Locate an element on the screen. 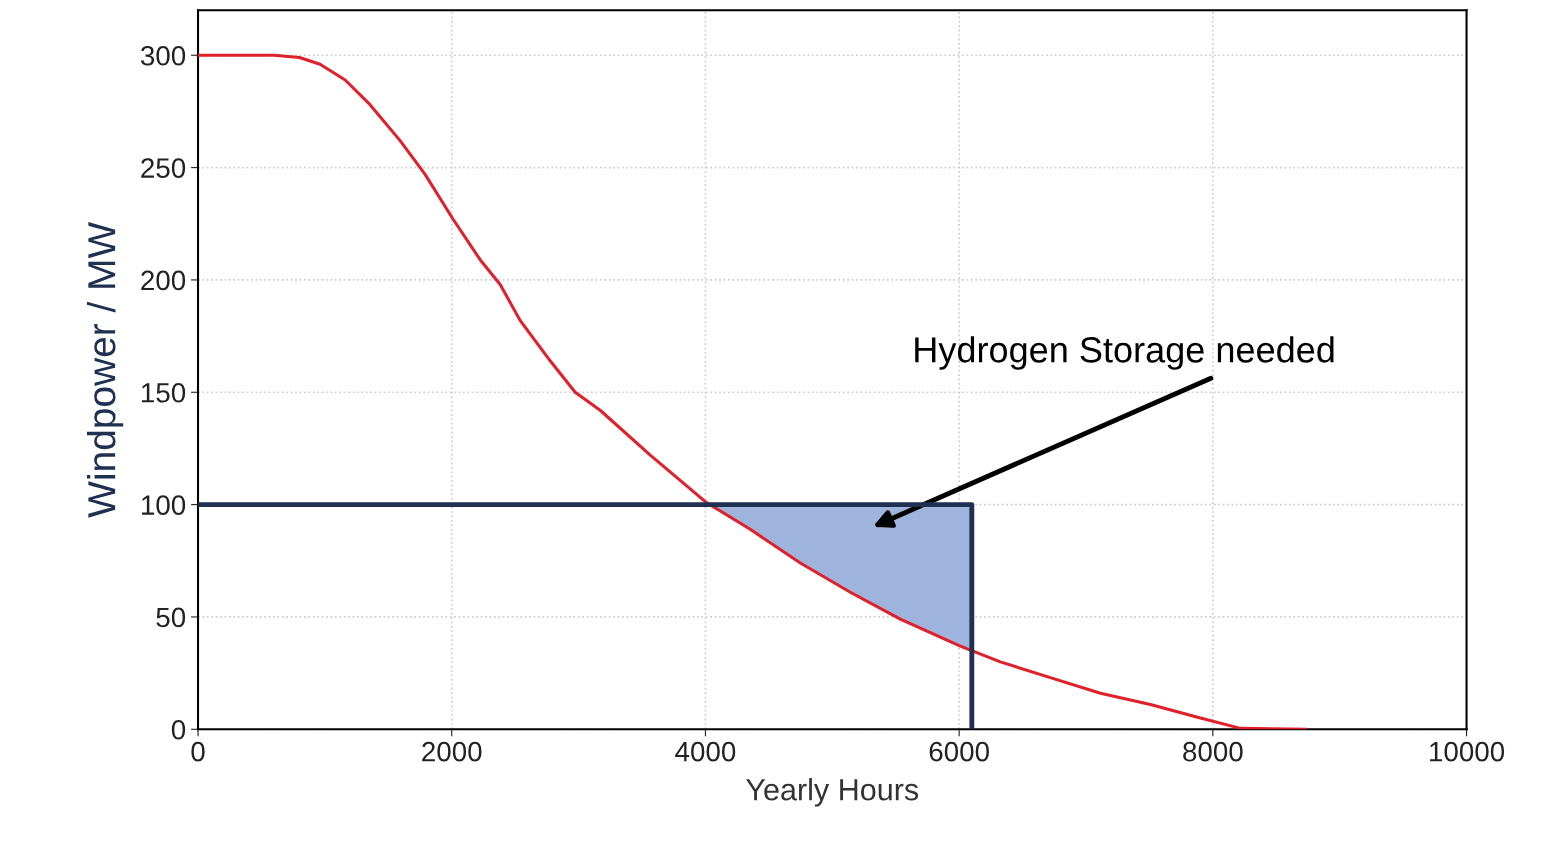 This screenshot has width=1547, height=860. x-tick-label: 8000 is located at coordinates (1213, 751).